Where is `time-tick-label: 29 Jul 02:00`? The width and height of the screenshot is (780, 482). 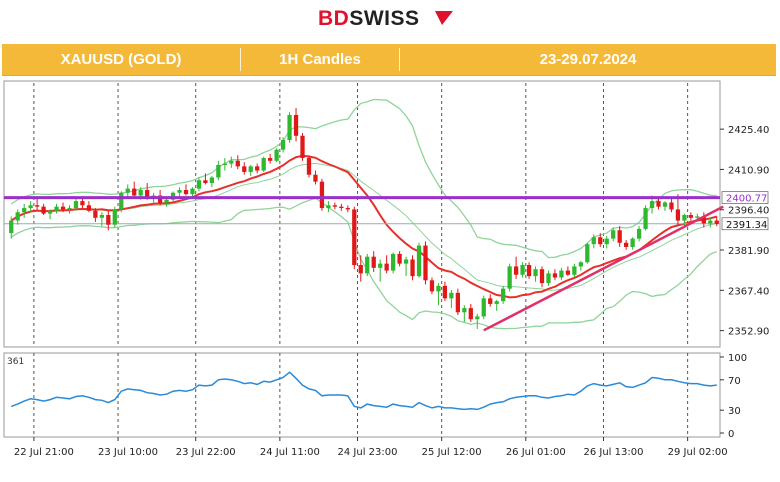
time-tick-label: 29 Jul 02:00 is located at coordinates (698, 452).